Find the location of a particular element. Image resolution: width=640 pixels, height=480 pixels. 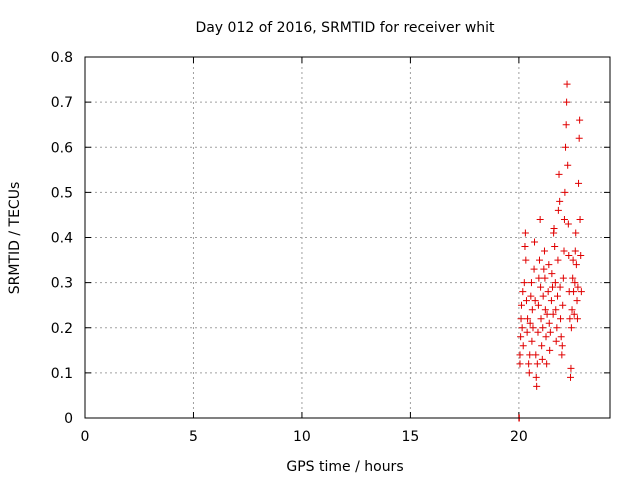

y-tick-label: 0.3 is located at coordinates (62, 284).